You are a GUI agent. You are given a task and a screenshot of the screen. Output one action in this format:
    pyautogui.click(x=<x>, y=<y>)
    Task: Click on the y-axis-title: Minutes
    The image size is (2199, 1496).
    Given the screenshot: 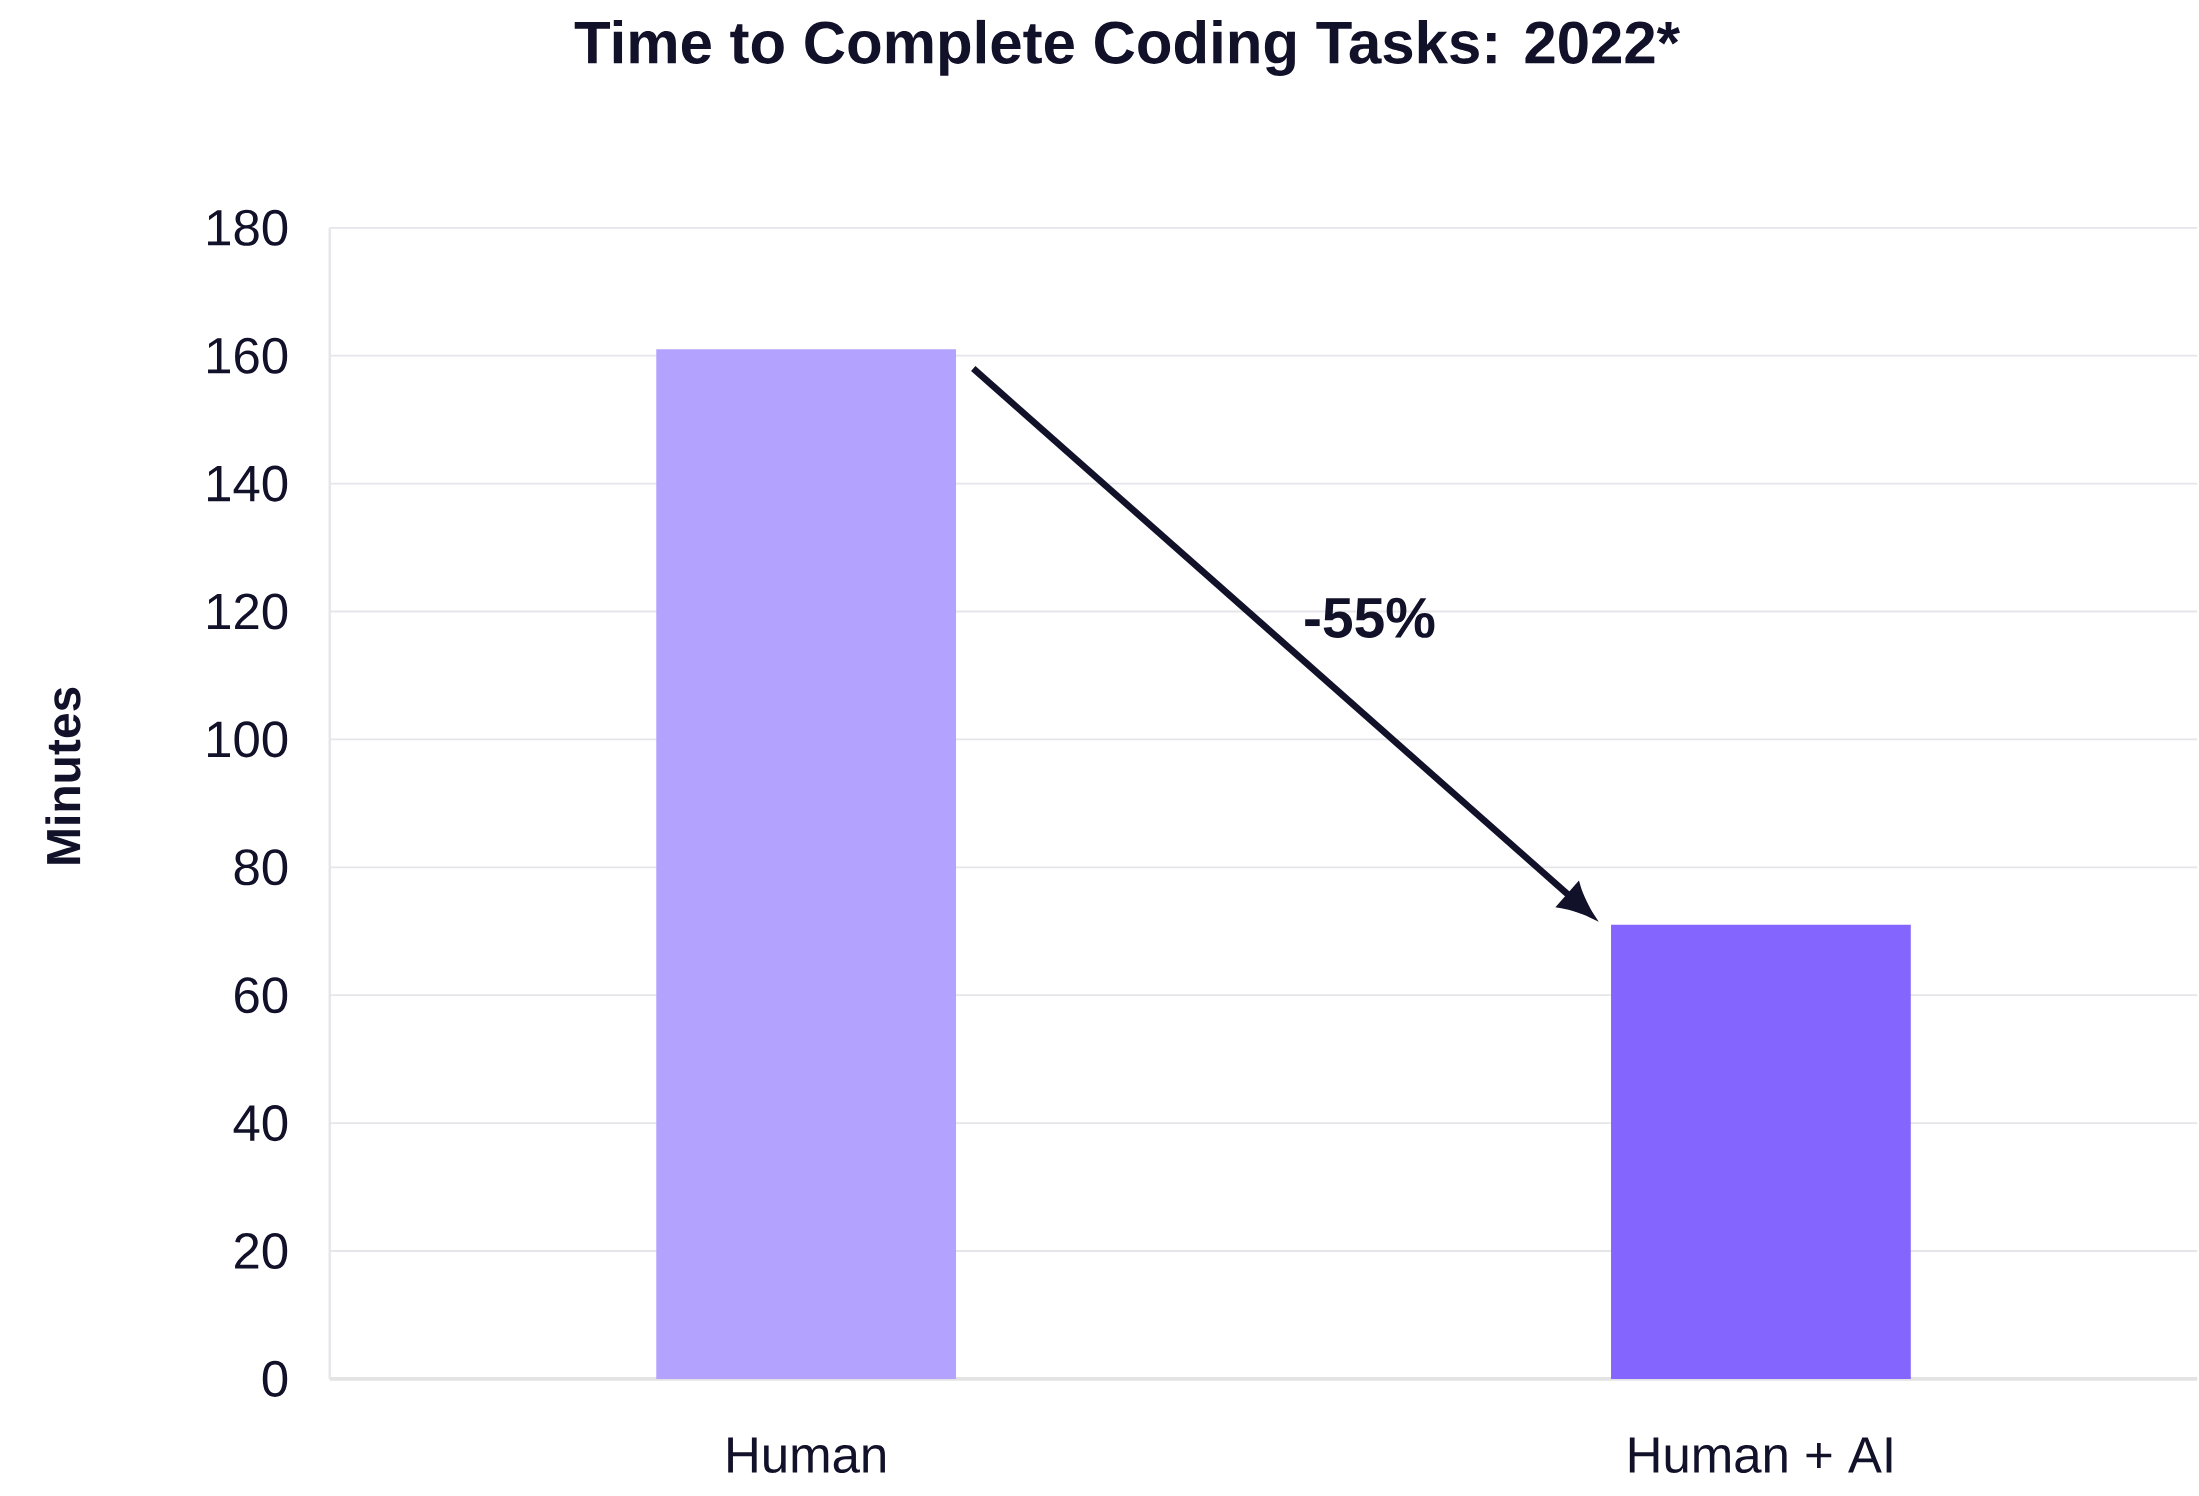 What is the action you would take?
    pyautogui.click(x=63, y=775)
    